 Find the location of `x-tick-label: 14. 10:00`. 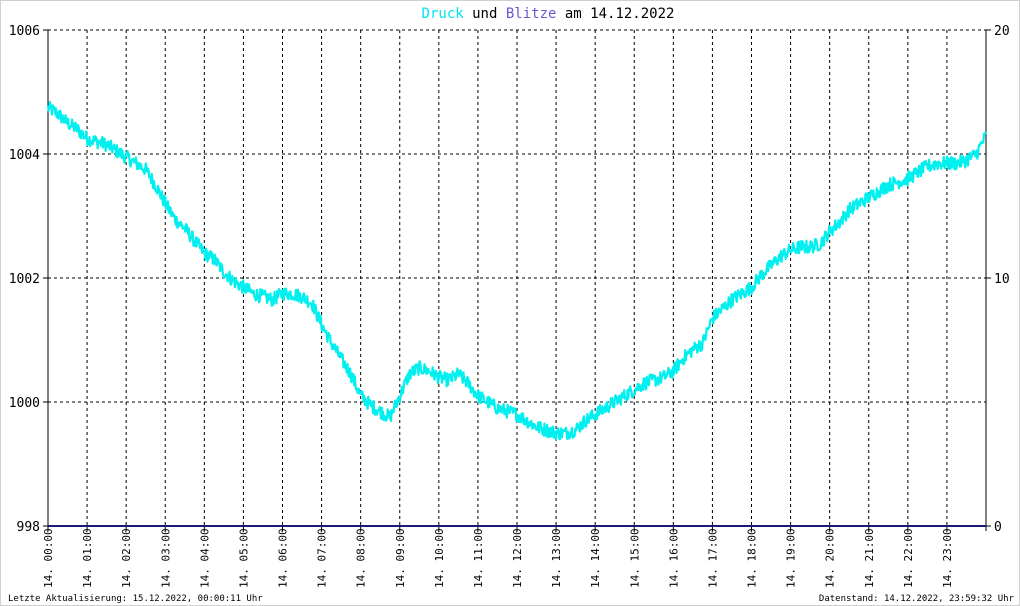

x-tick-label: 14. 10:00 is located at coordinates (439, 558).